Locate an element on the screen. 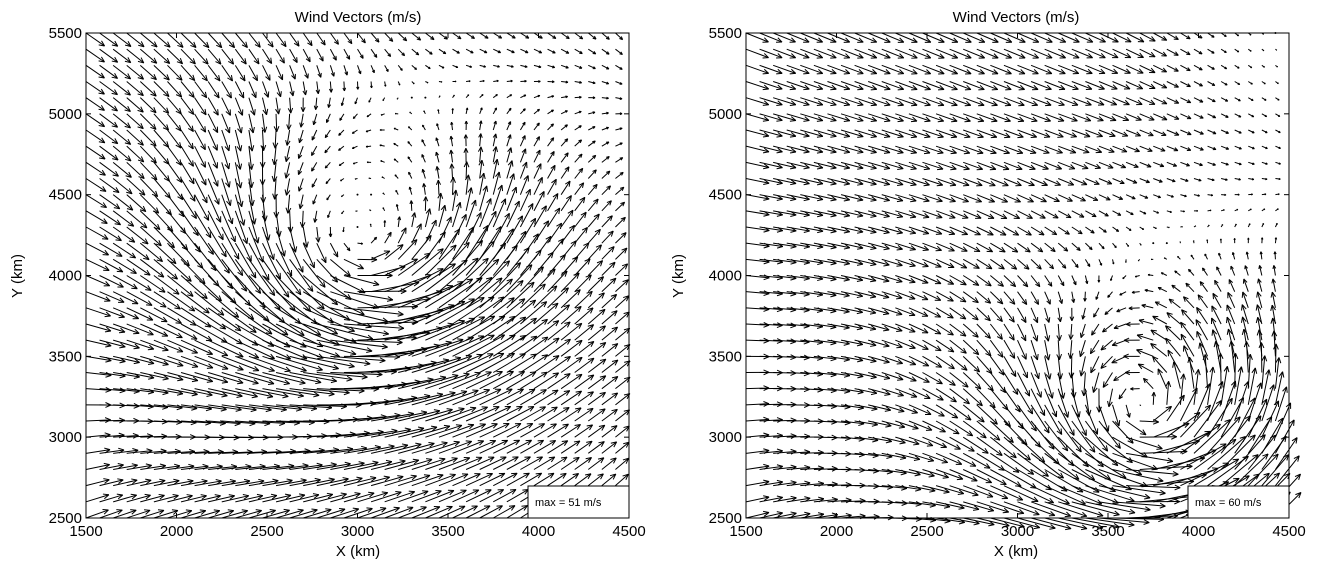 This screenshot has height=563, width=1325. left-y-tick-label: 3000 is located at coordinates (65, 437).